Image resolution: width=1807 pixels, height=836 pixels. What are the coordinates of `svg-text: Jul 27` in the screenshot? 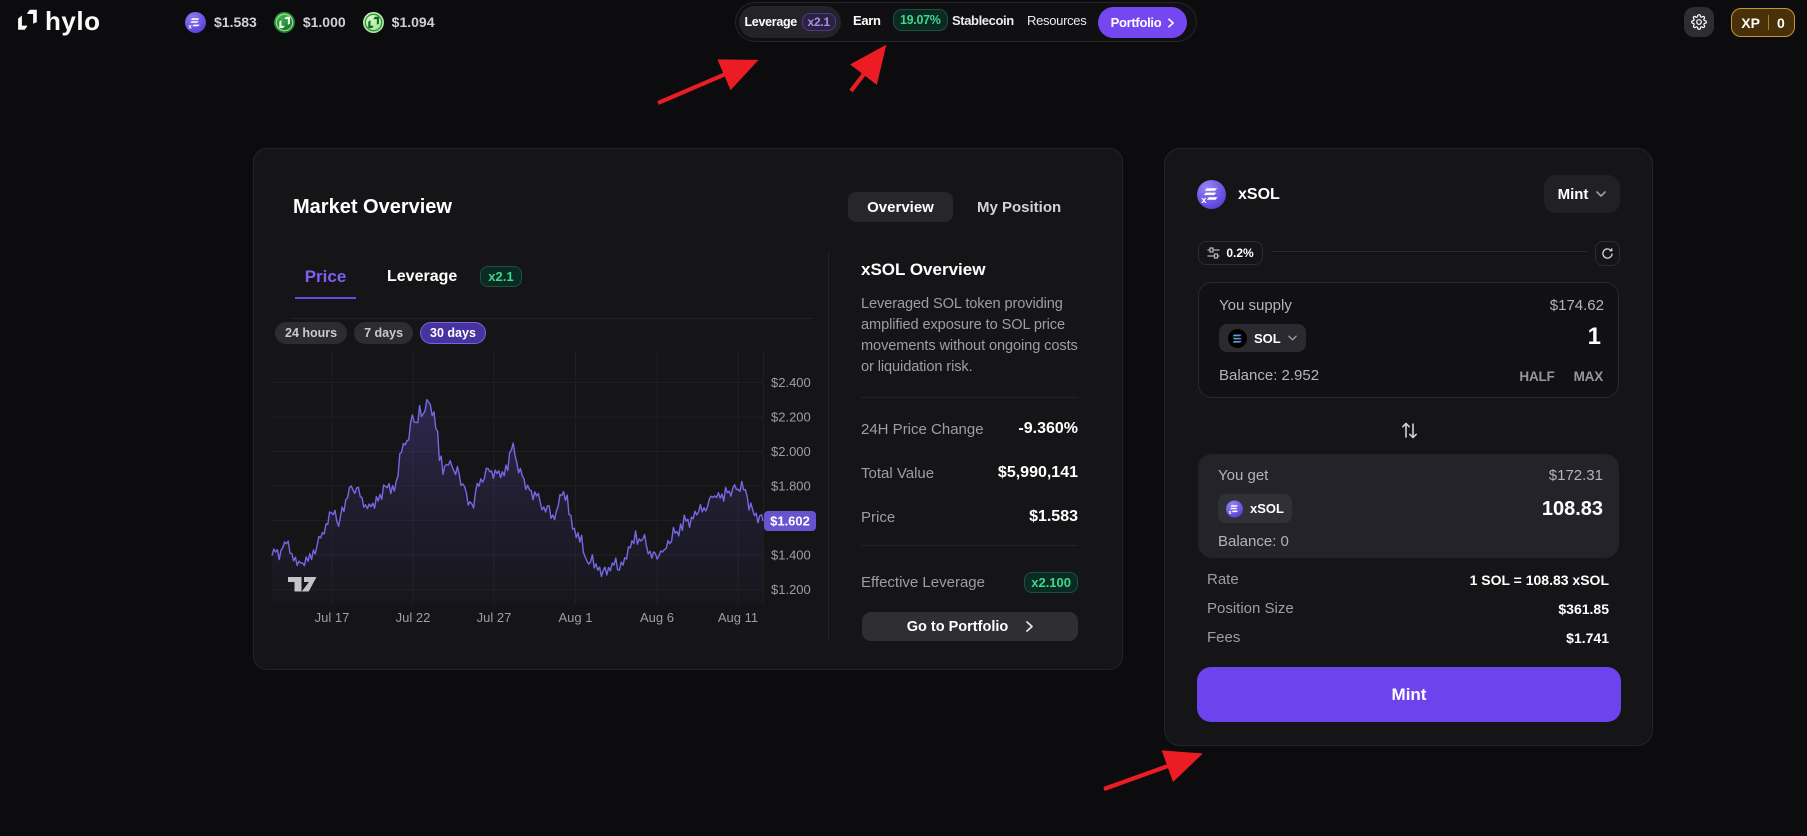 It's located at (494, 617).